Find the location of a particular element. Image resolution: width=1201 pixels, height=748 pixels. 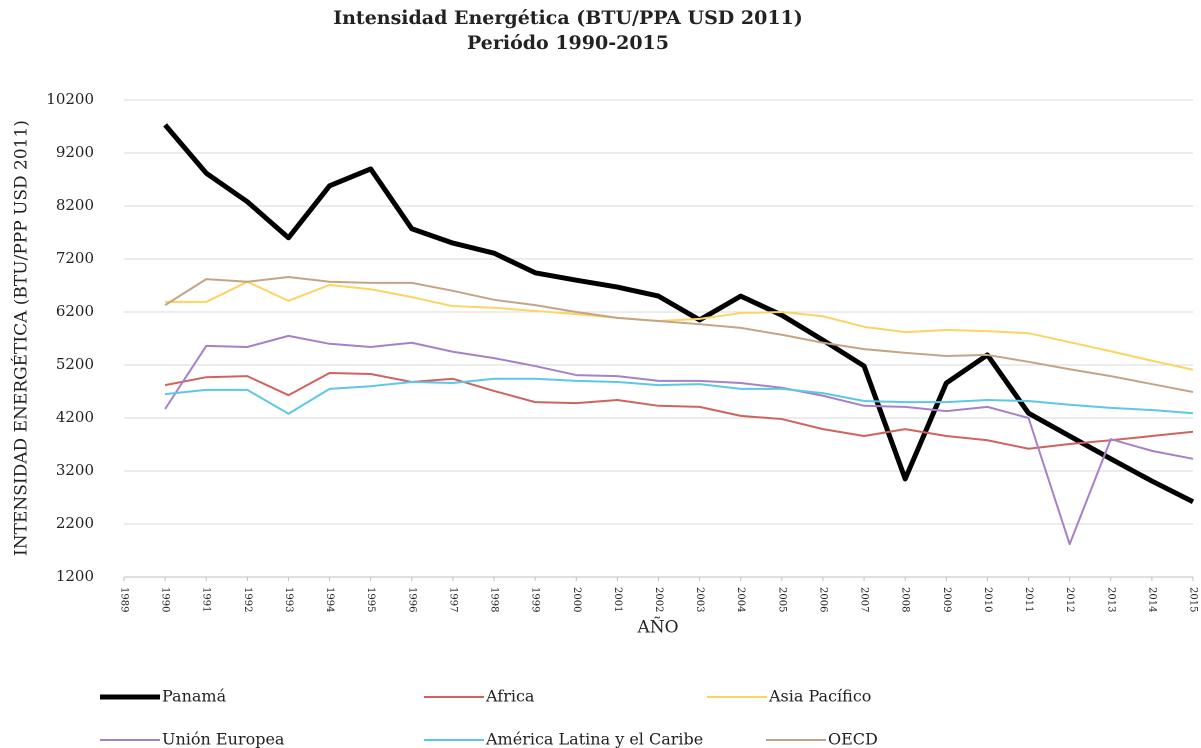

x-tick-label: 2012 is located at coordinates (1069, 599).